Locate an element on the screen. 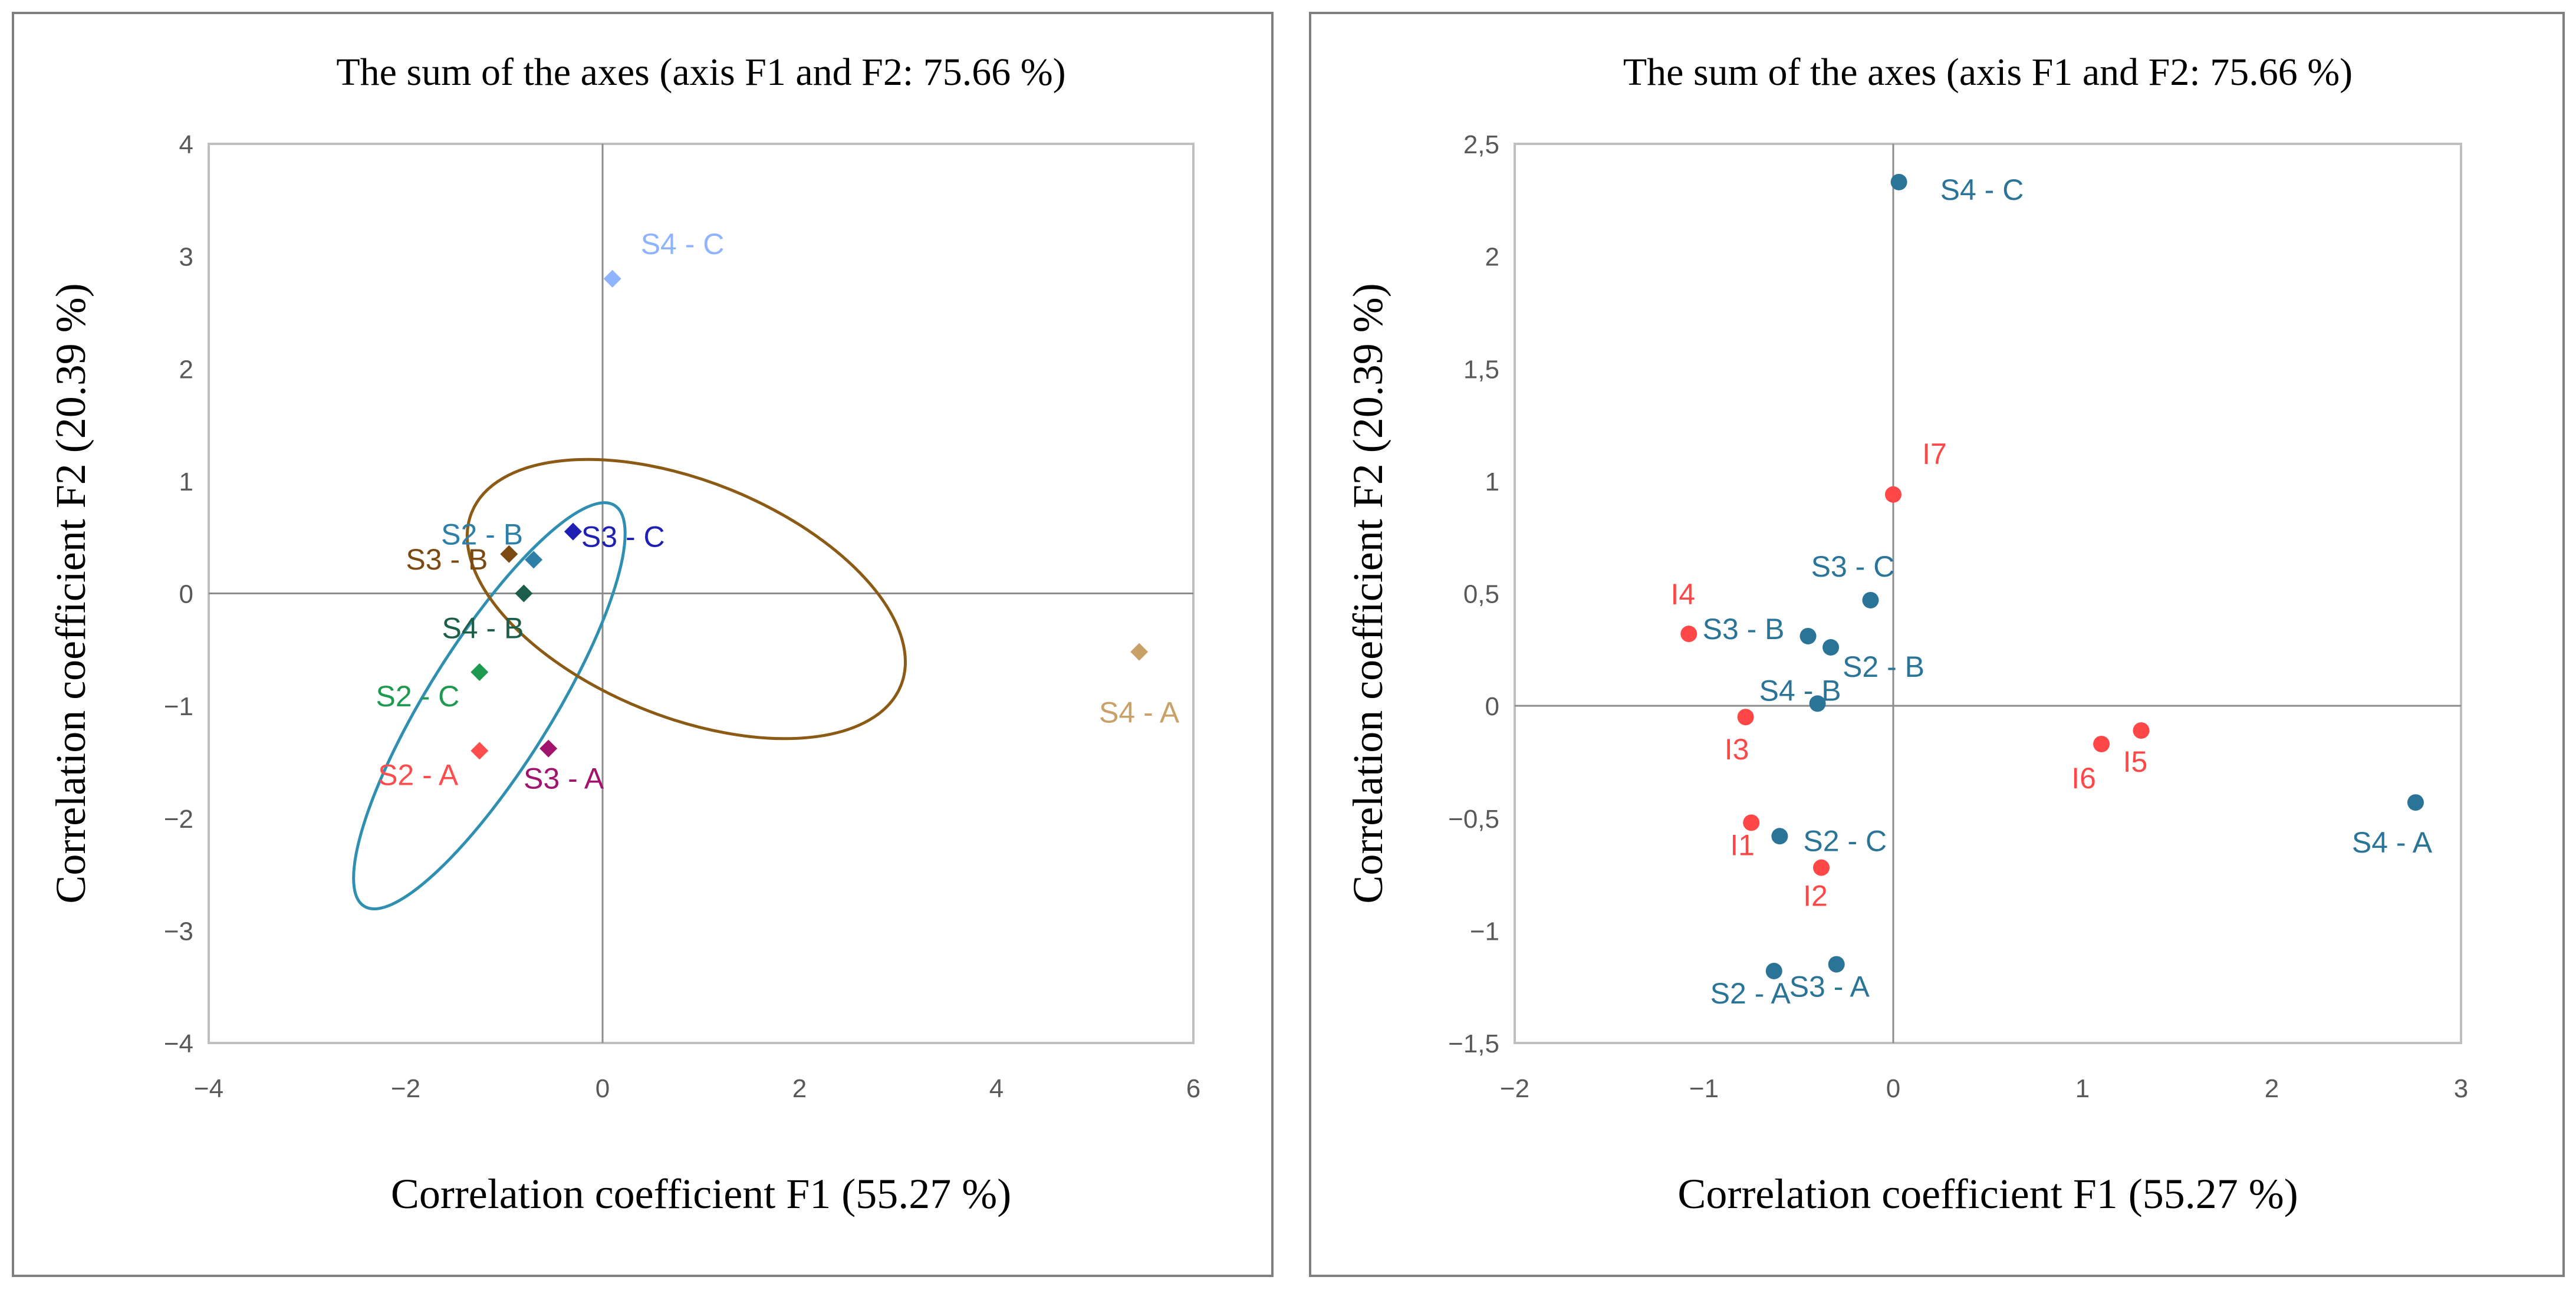 The image size is (2576, 1290). x-tick-label: 3 is located at coordinates (2461, 1088).